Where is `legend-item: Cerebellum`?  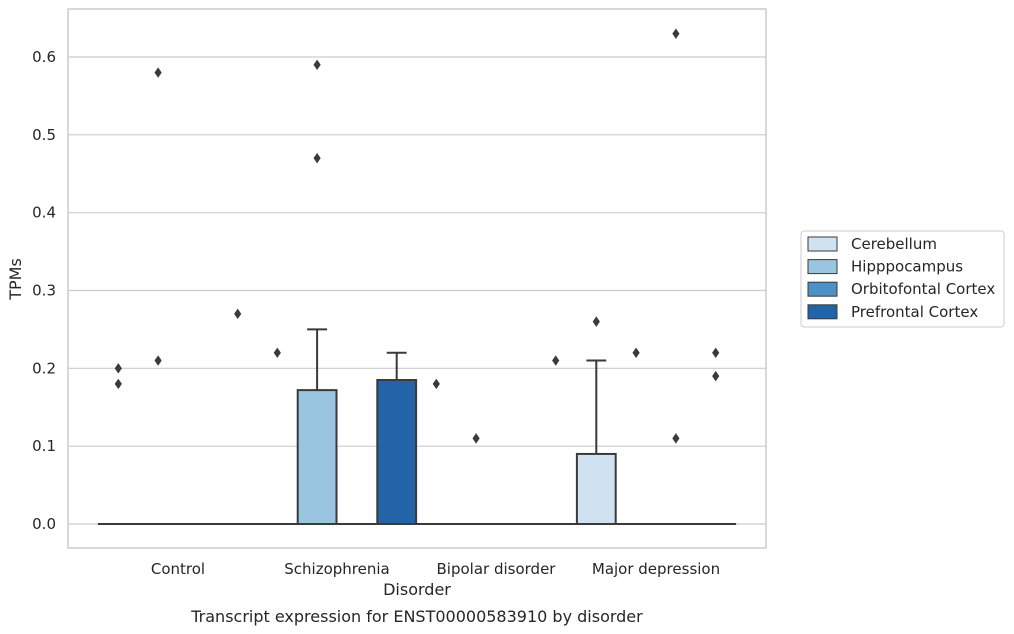
legend-item: Cerebellum is located at coordinates (872, 244).